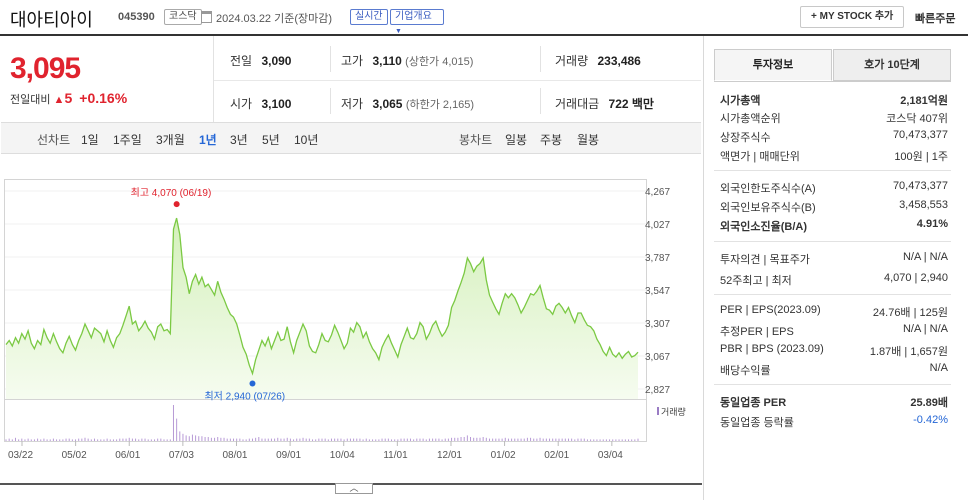 This screenshot has height=500, width=968. I want to click on x-tick-label: 03/22, so click(20, 455).